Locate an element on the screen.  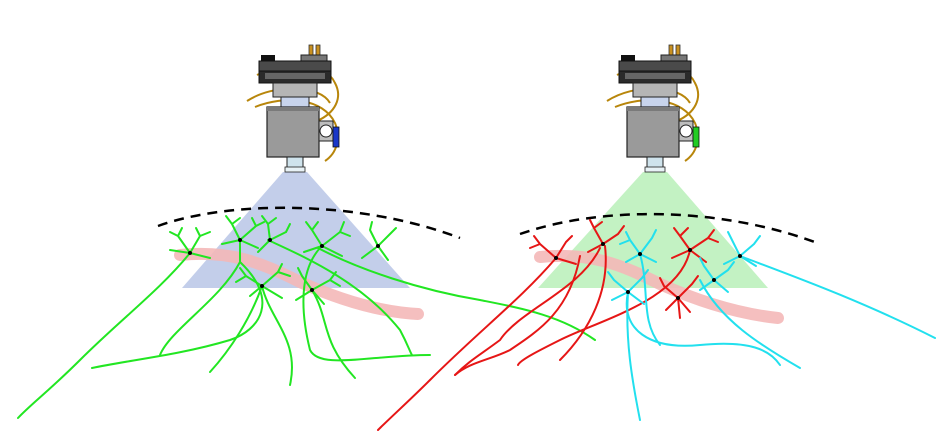
left-brain-surface-line is located at coordinates (309, 223).